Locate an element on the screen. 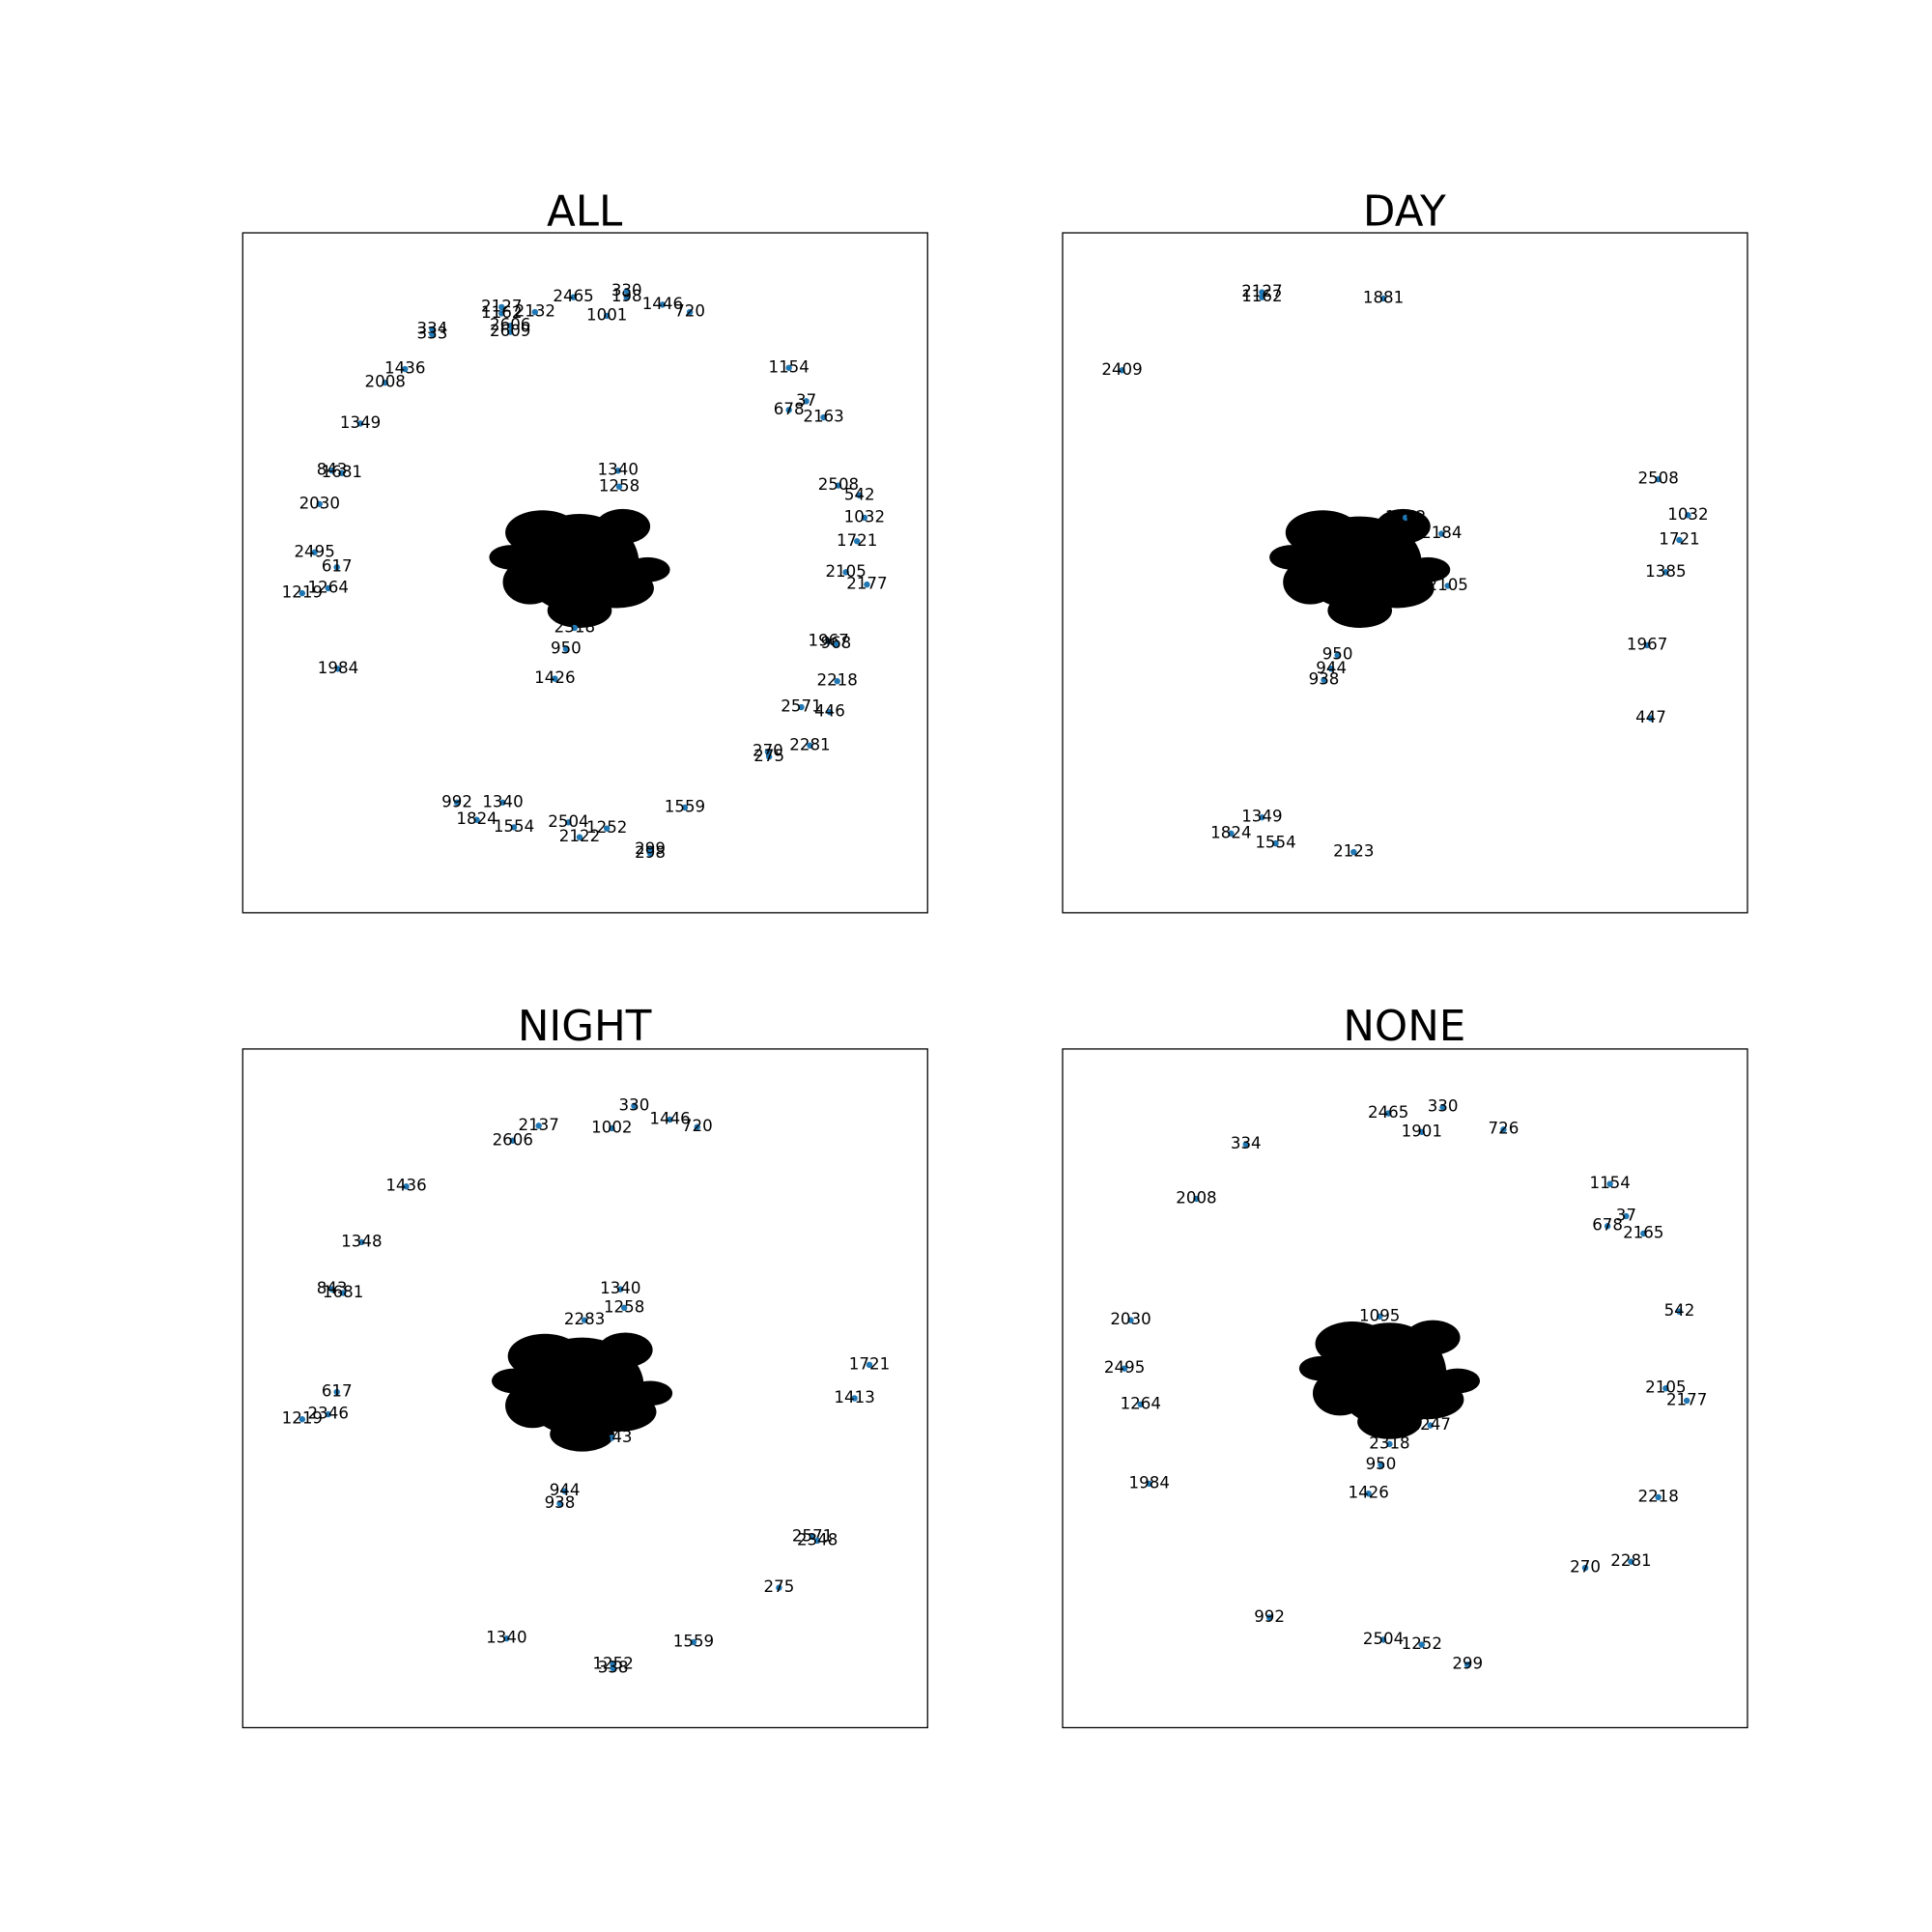  node-label: 299 is located at coordinates (1467, 1664).